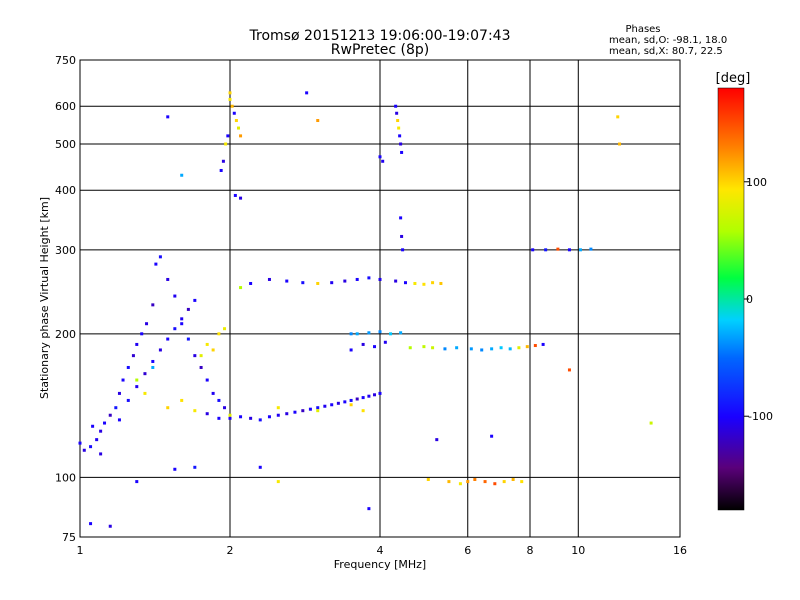 The height and width of the screenshot is (600, 800). I want to click on y-tick-label: 300, so click(65, 250).